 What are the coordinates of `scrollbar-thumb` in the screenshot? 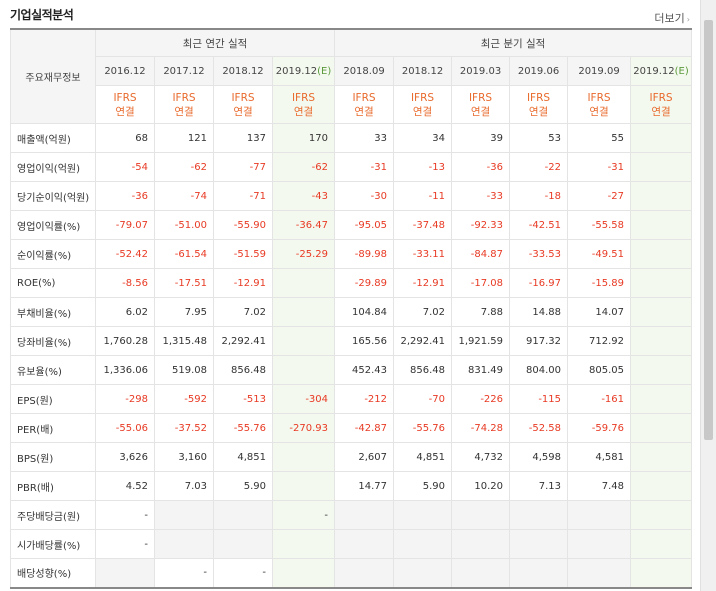 It's located at (708, 230).